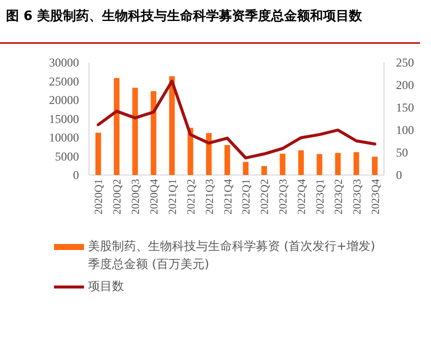 The height and width of the screenshot is (341, 431). Describe the element at coordinates (246, 196) in the screenshot. I see `x-tick-label: 2022Q1` at that location.